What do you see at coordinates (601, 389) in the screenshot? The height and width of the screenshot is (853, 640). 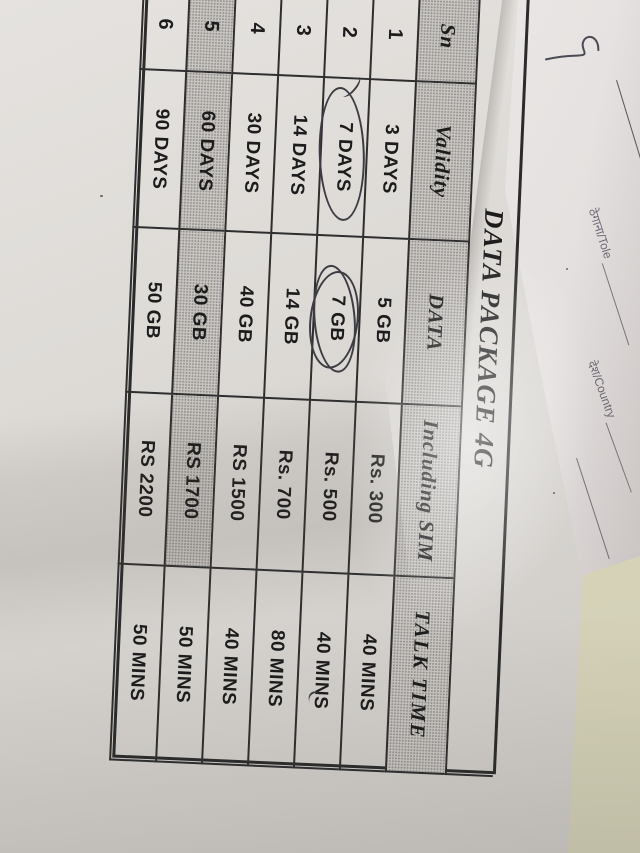 I see `form-field-country-label: देश/Country` at bounding box center [601, 389].